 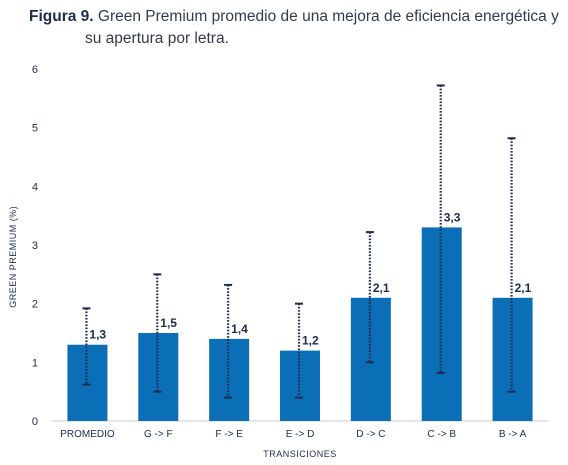 I want to click on y-tick-label: 1, so click(x=35, y=363).